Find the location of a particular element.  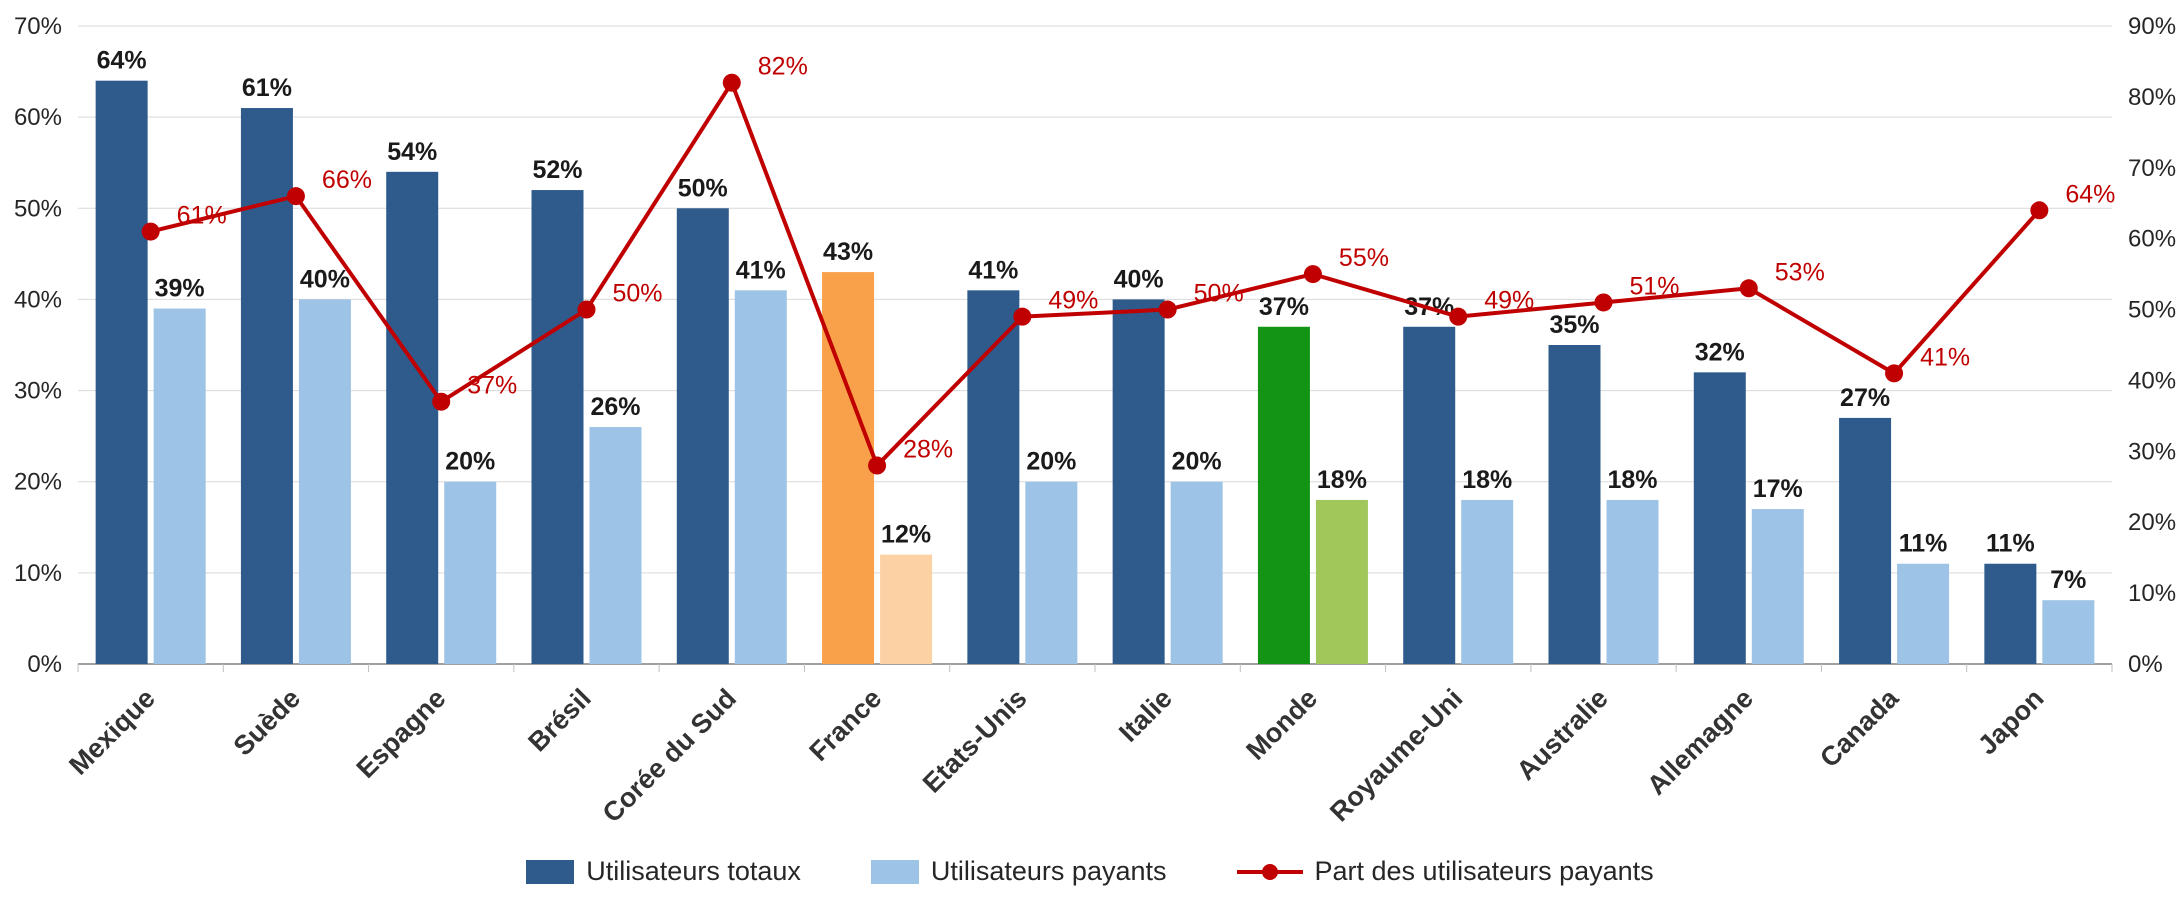

legend-swatch-paying-users is located at coordinates (894, 871).